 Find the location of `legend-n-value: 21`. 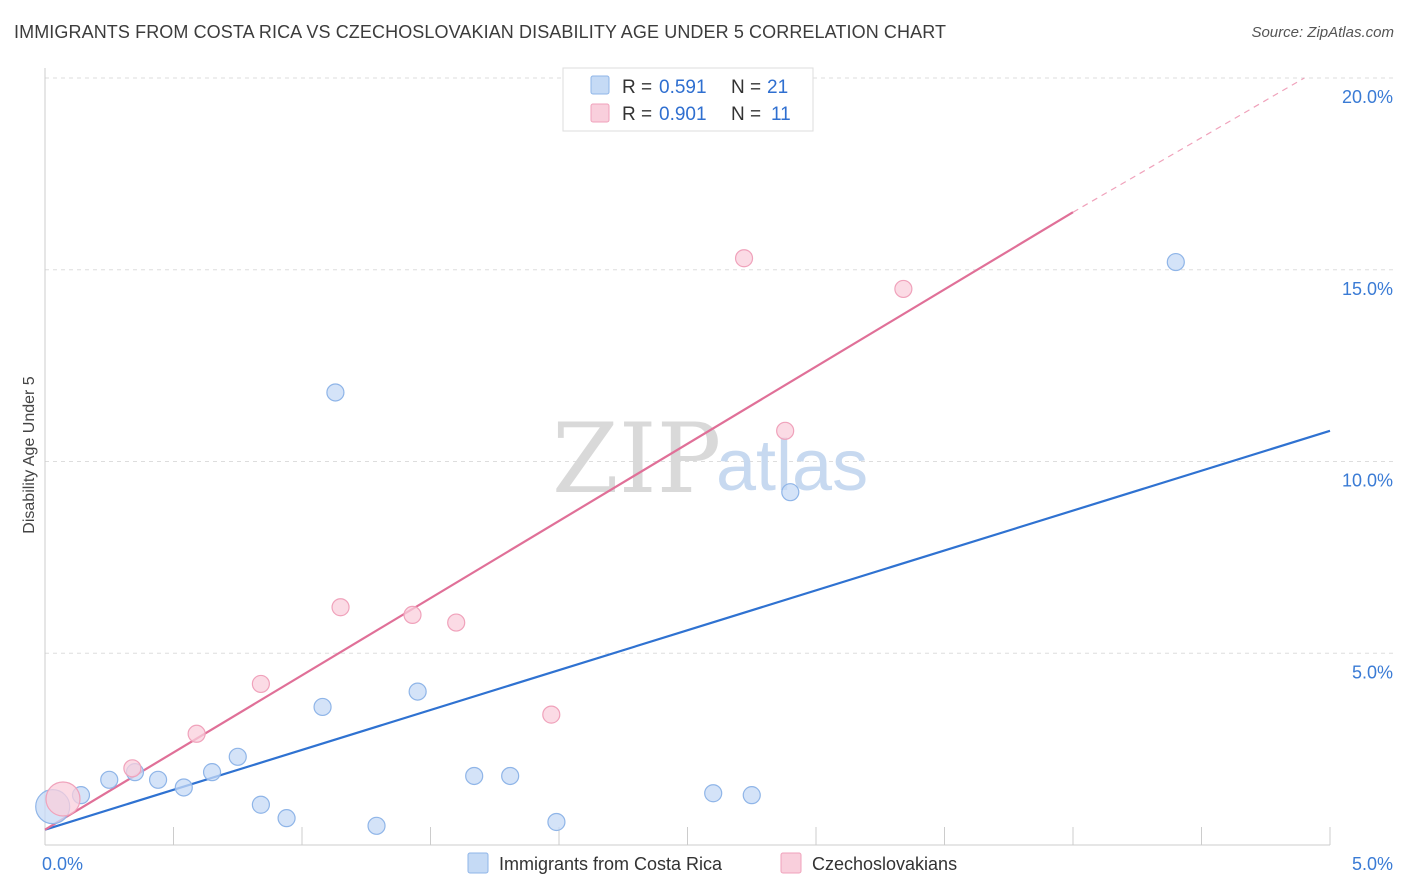

legend-n-value: 21 is located at coordinates (777, 87).